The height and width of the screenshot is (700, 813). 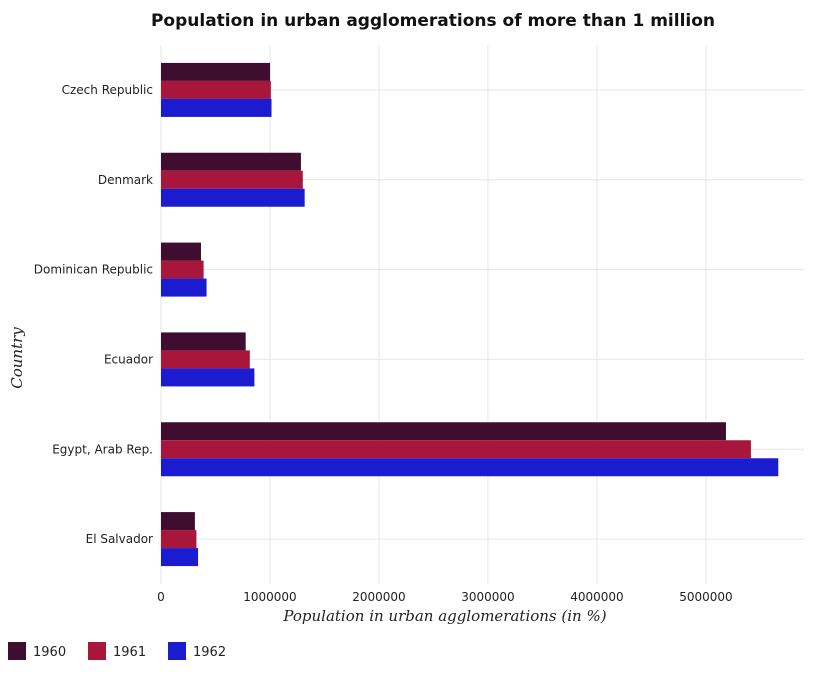 I want to click on bar-1961-czech-republic, so click(x=216, y=89).